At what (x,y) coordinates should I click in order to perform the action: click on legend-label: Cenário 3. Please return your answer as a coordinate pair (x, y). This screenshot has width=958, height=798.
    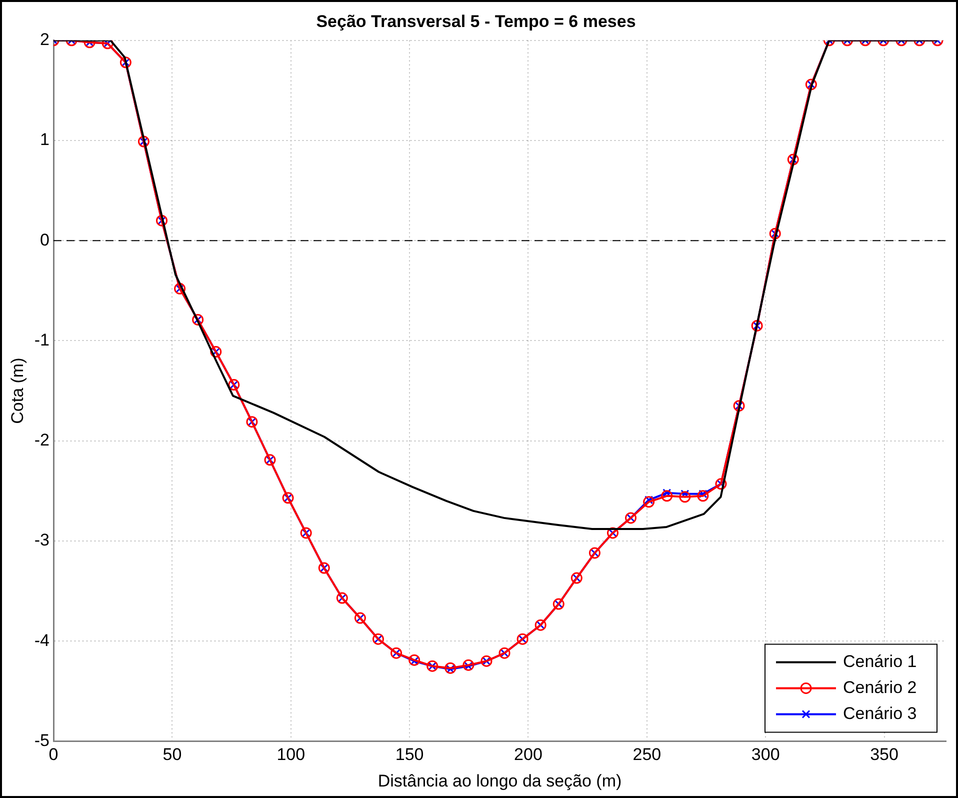
    Looking at the image, I should click on (880, 713).